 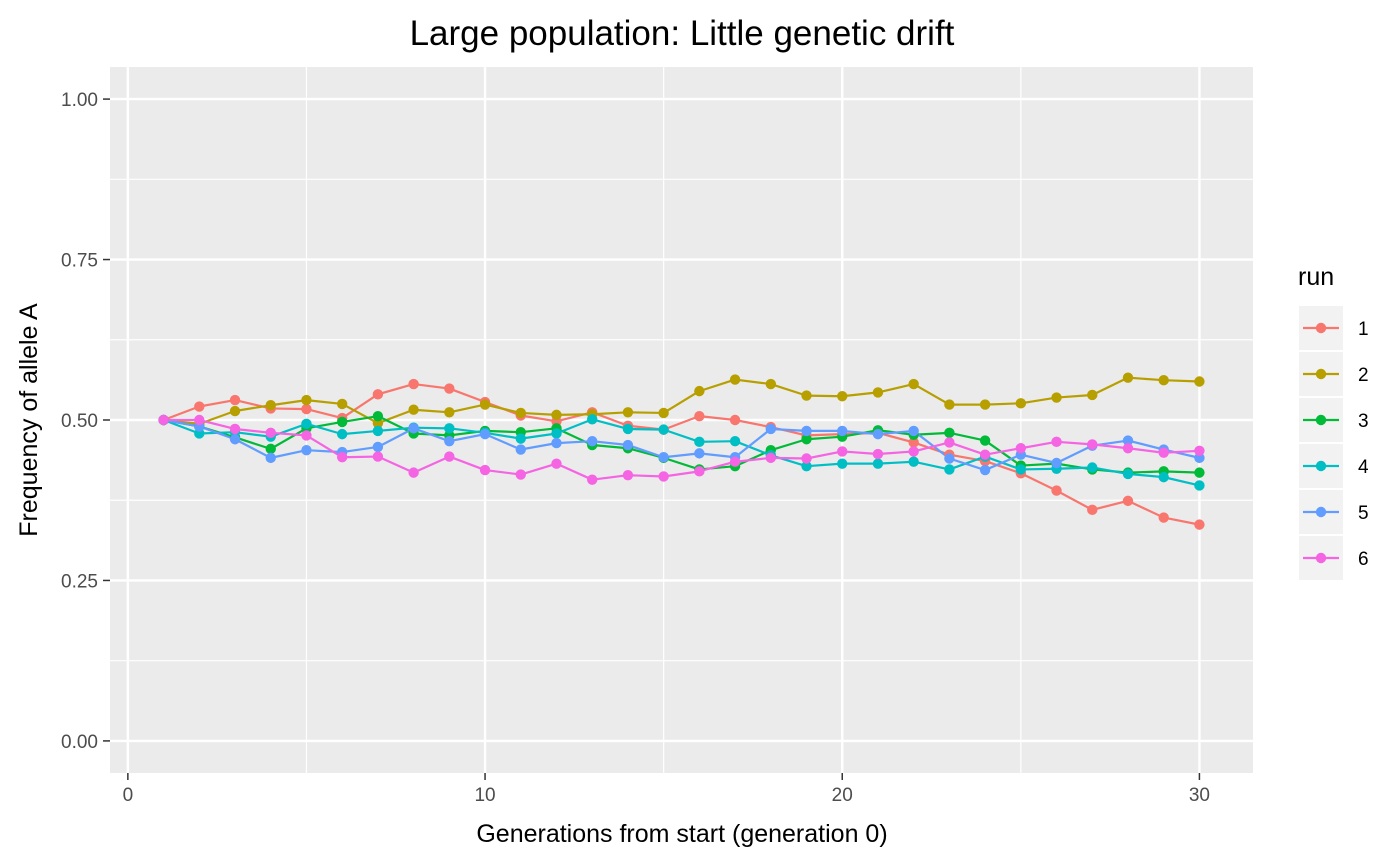 I want to click on legend-item-run-1: 1, so click(x=1334, y=328).